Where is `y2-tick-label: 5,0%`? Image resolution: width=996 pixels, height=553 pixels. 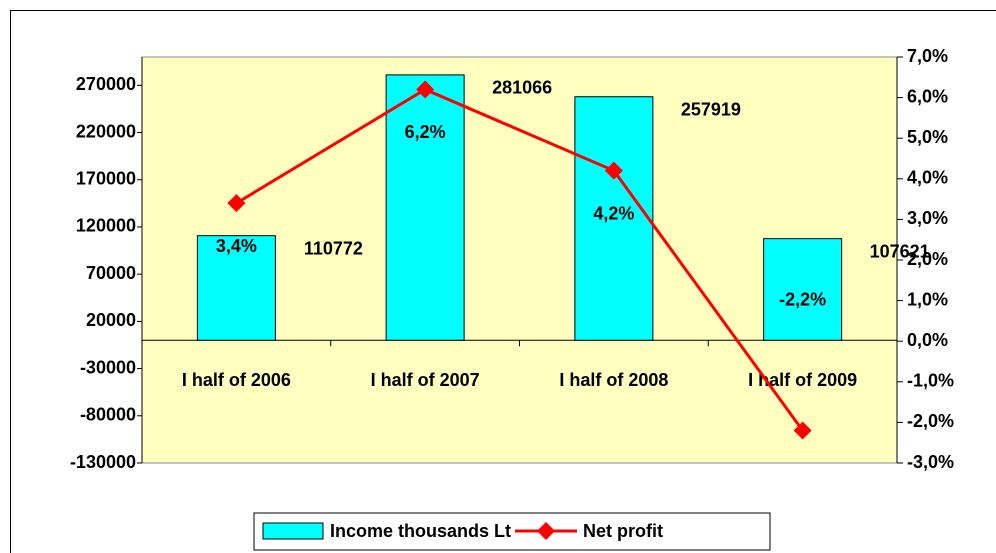
y2-tick-label: 5,0% is located at coordinates (927, 137).